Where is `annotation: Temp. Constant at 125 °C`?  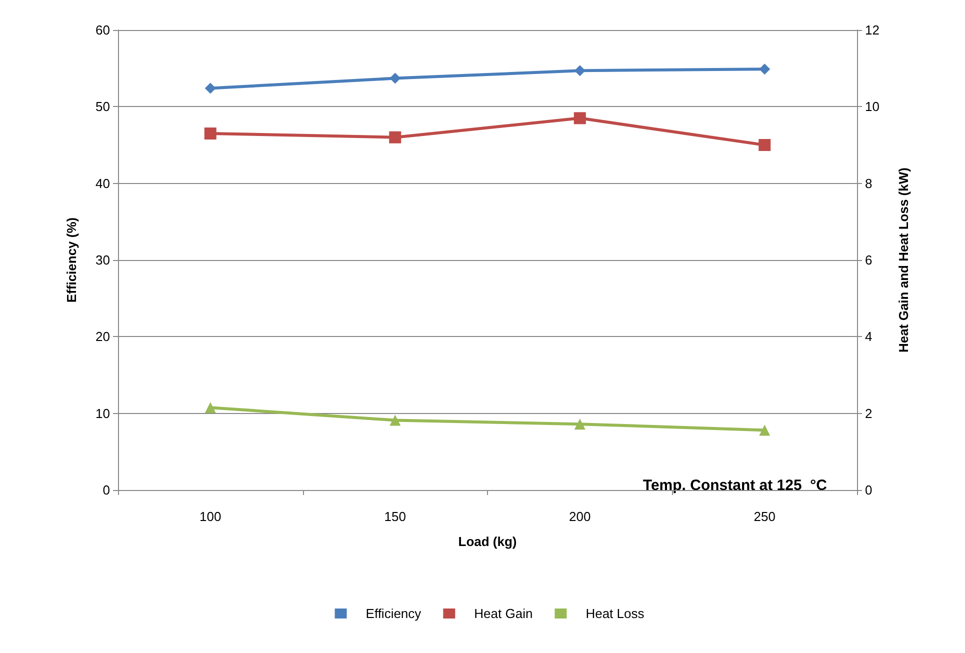
annotation: Temp. Constant at 125 °C is located at coordinates (735, 485).